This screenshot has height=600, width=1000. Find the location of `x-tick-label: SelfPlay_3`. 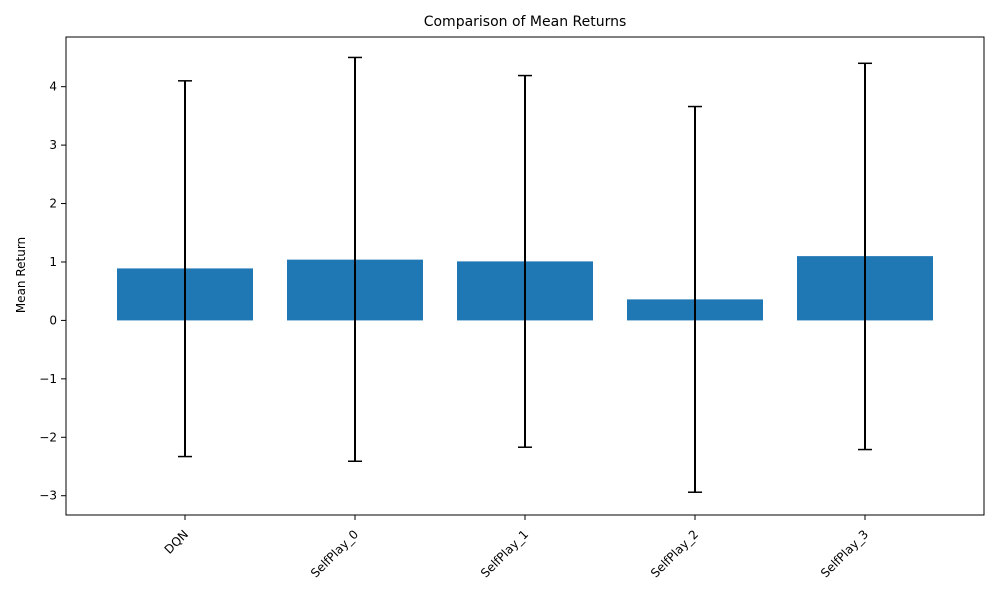

x-tick-label: SelfPlay_3 is located at coordinates (844, 553).